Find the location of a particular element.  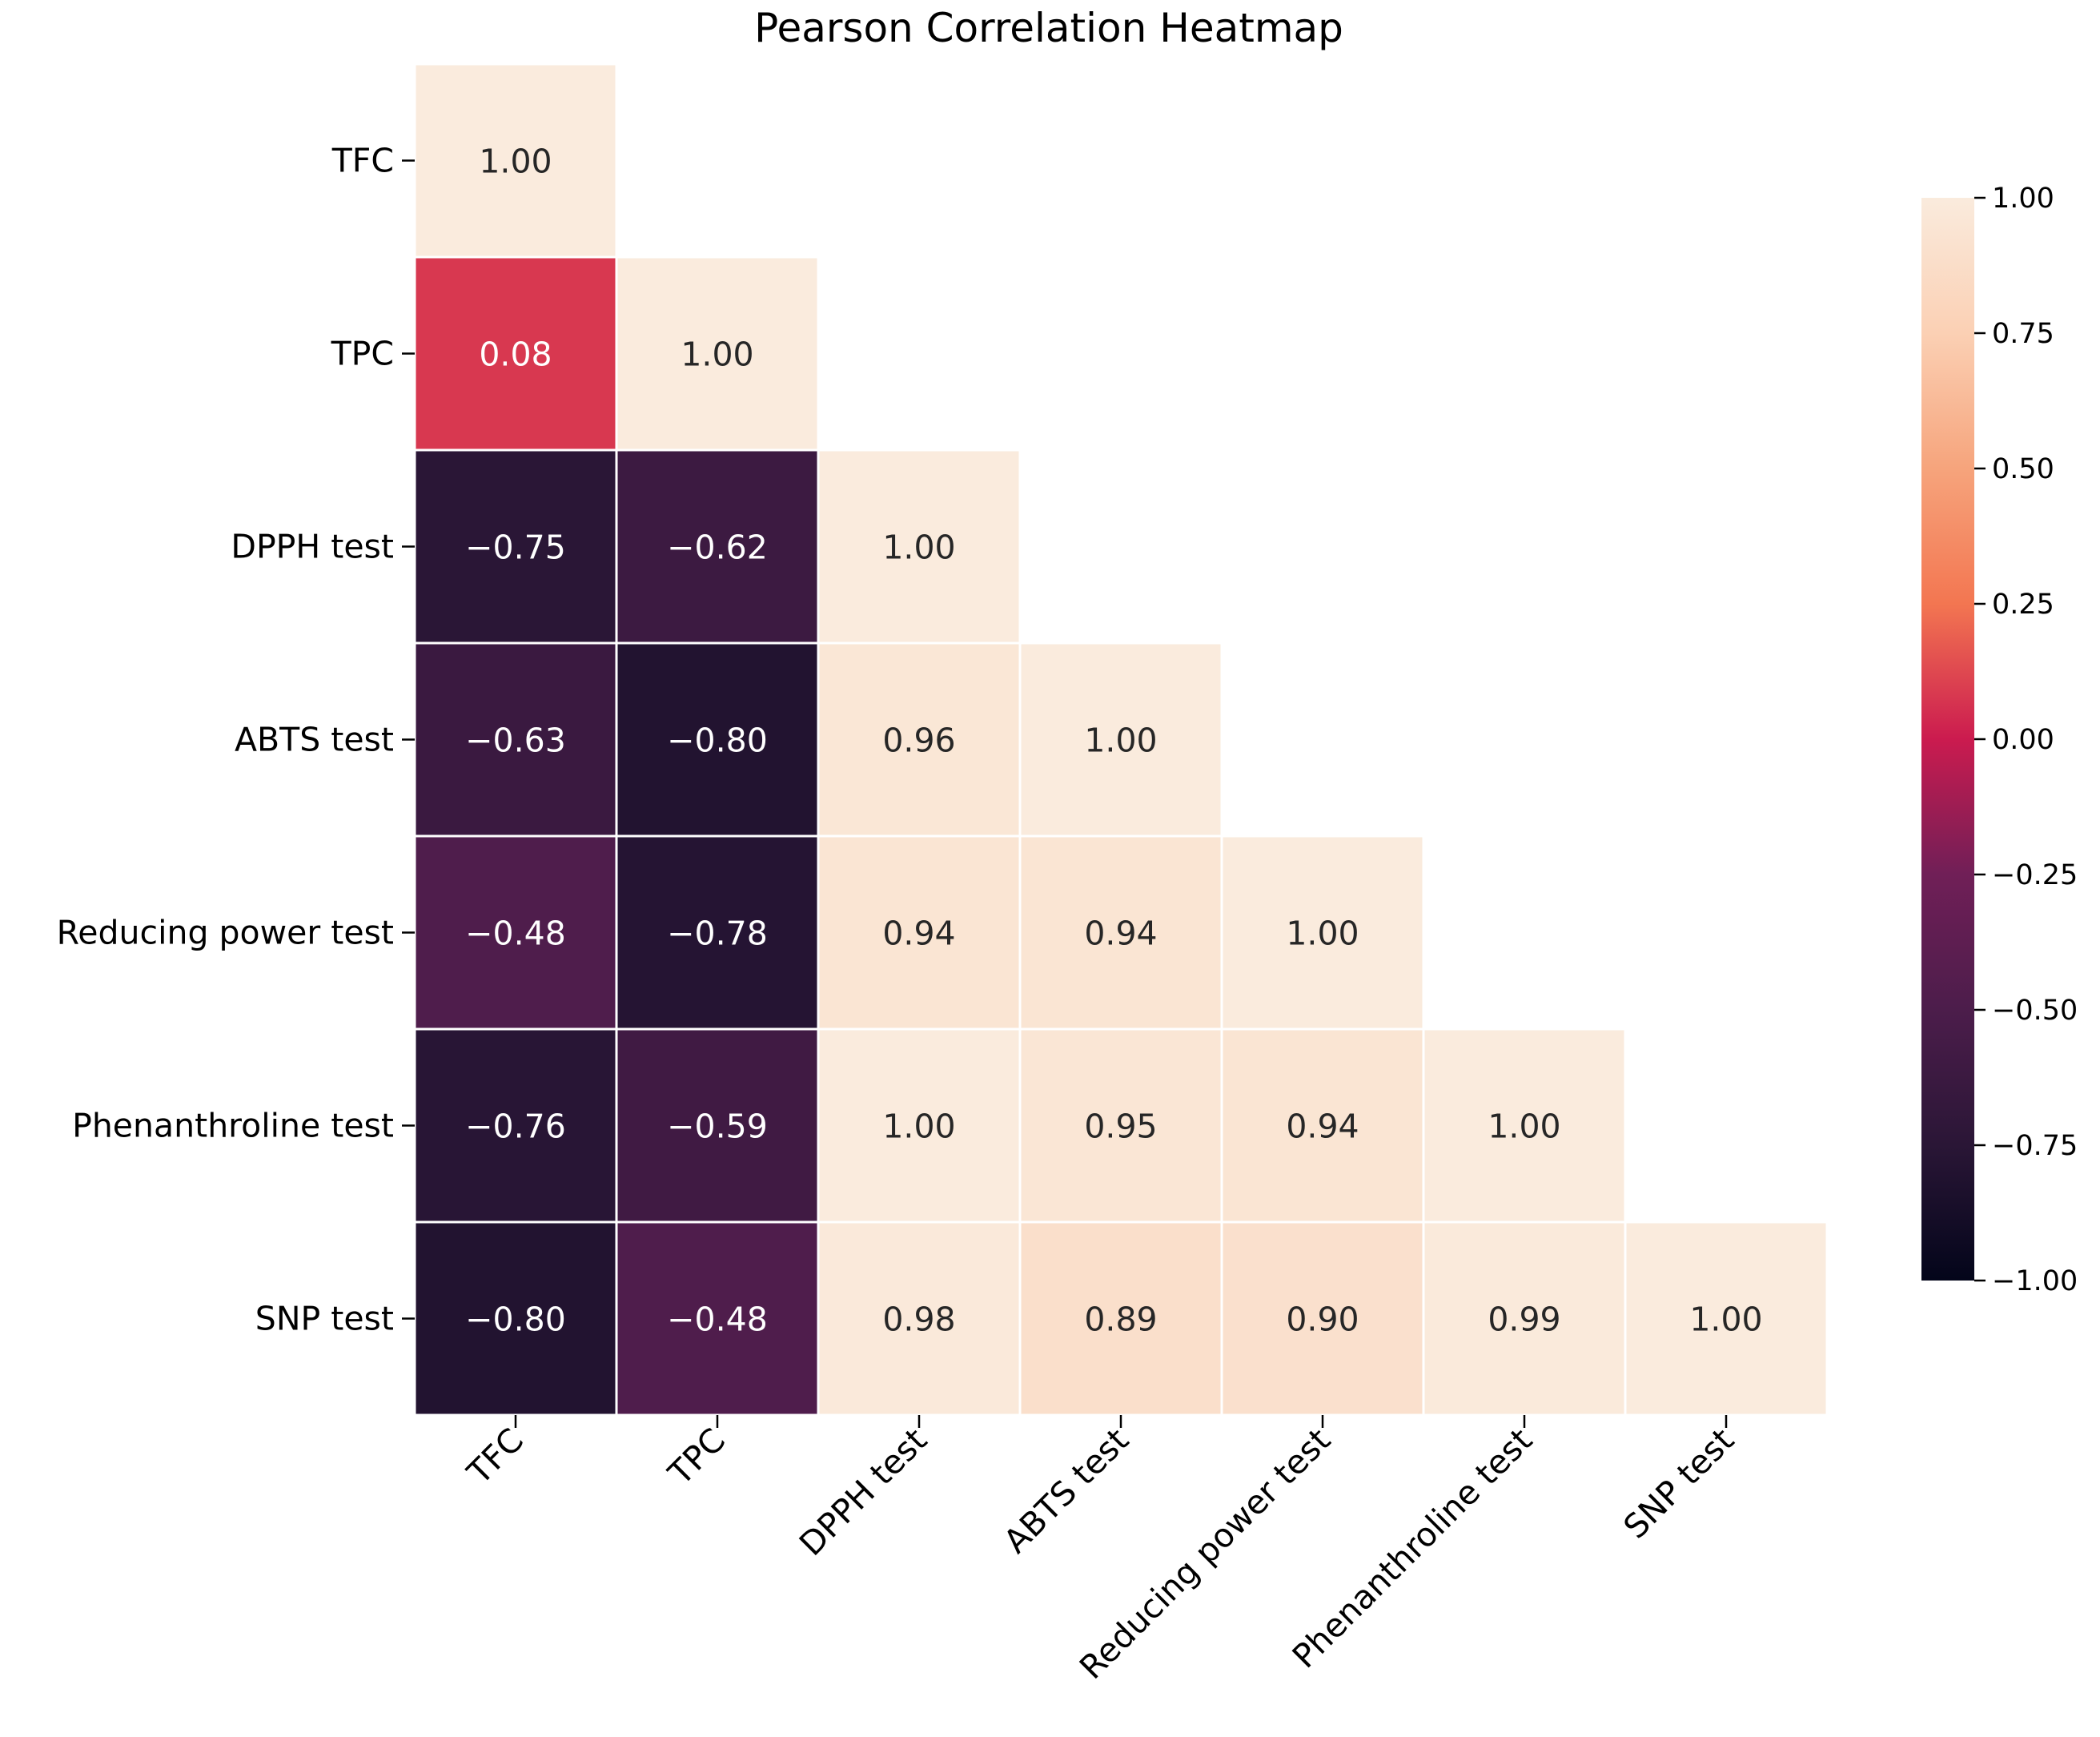

heatmap-cell-phenanthroline-test-phenanthroline-test is located at coordinates (1524, 1125).